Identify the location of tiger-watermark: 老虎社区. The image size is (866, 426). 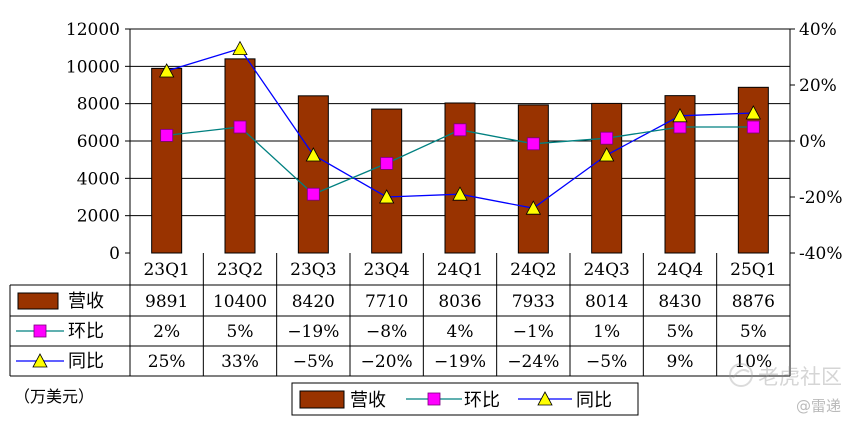
(785, 376).